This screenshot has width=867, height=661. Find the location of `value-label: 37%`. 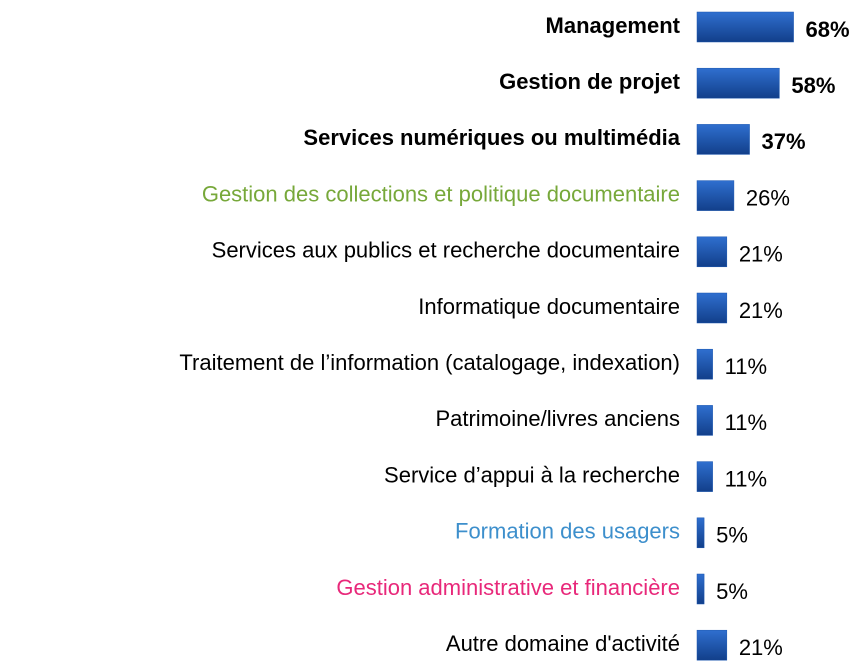

value-label: 37% is located at coordinates (784, 141).